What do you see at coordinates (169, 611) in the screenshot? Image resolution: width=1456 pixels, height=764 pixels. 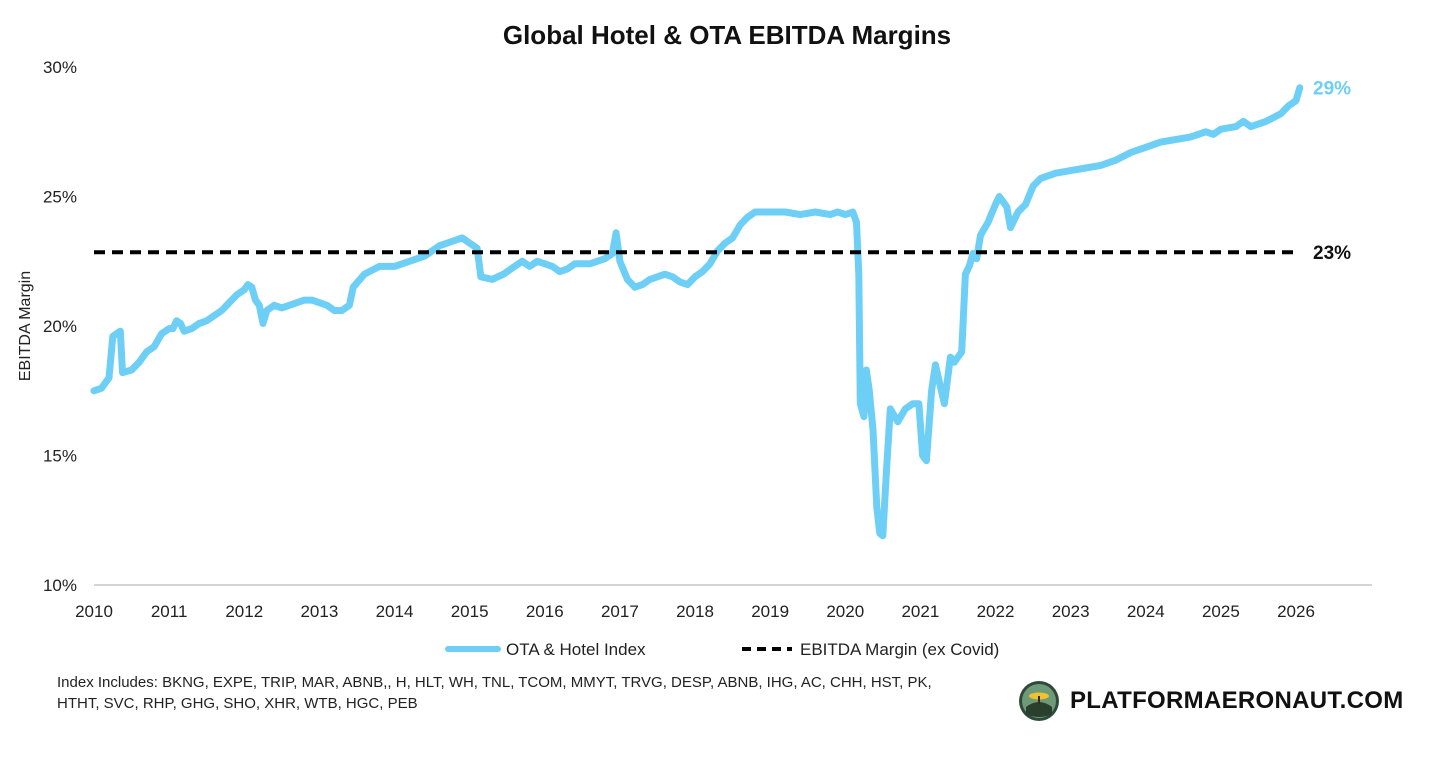 I see `x-tick-label: 2011` at bounding box center [169, 611].